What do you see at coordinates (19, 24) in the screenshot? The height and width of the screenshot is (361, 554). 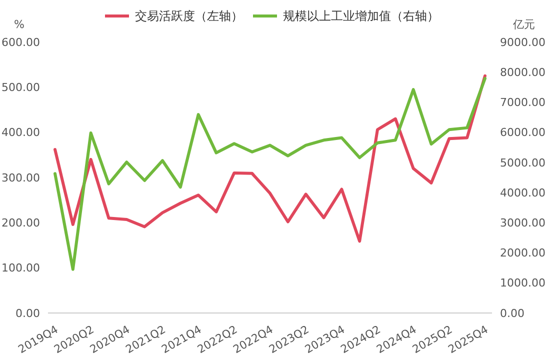 I see `y-axis-title: %` at bounding box center [19, 24].